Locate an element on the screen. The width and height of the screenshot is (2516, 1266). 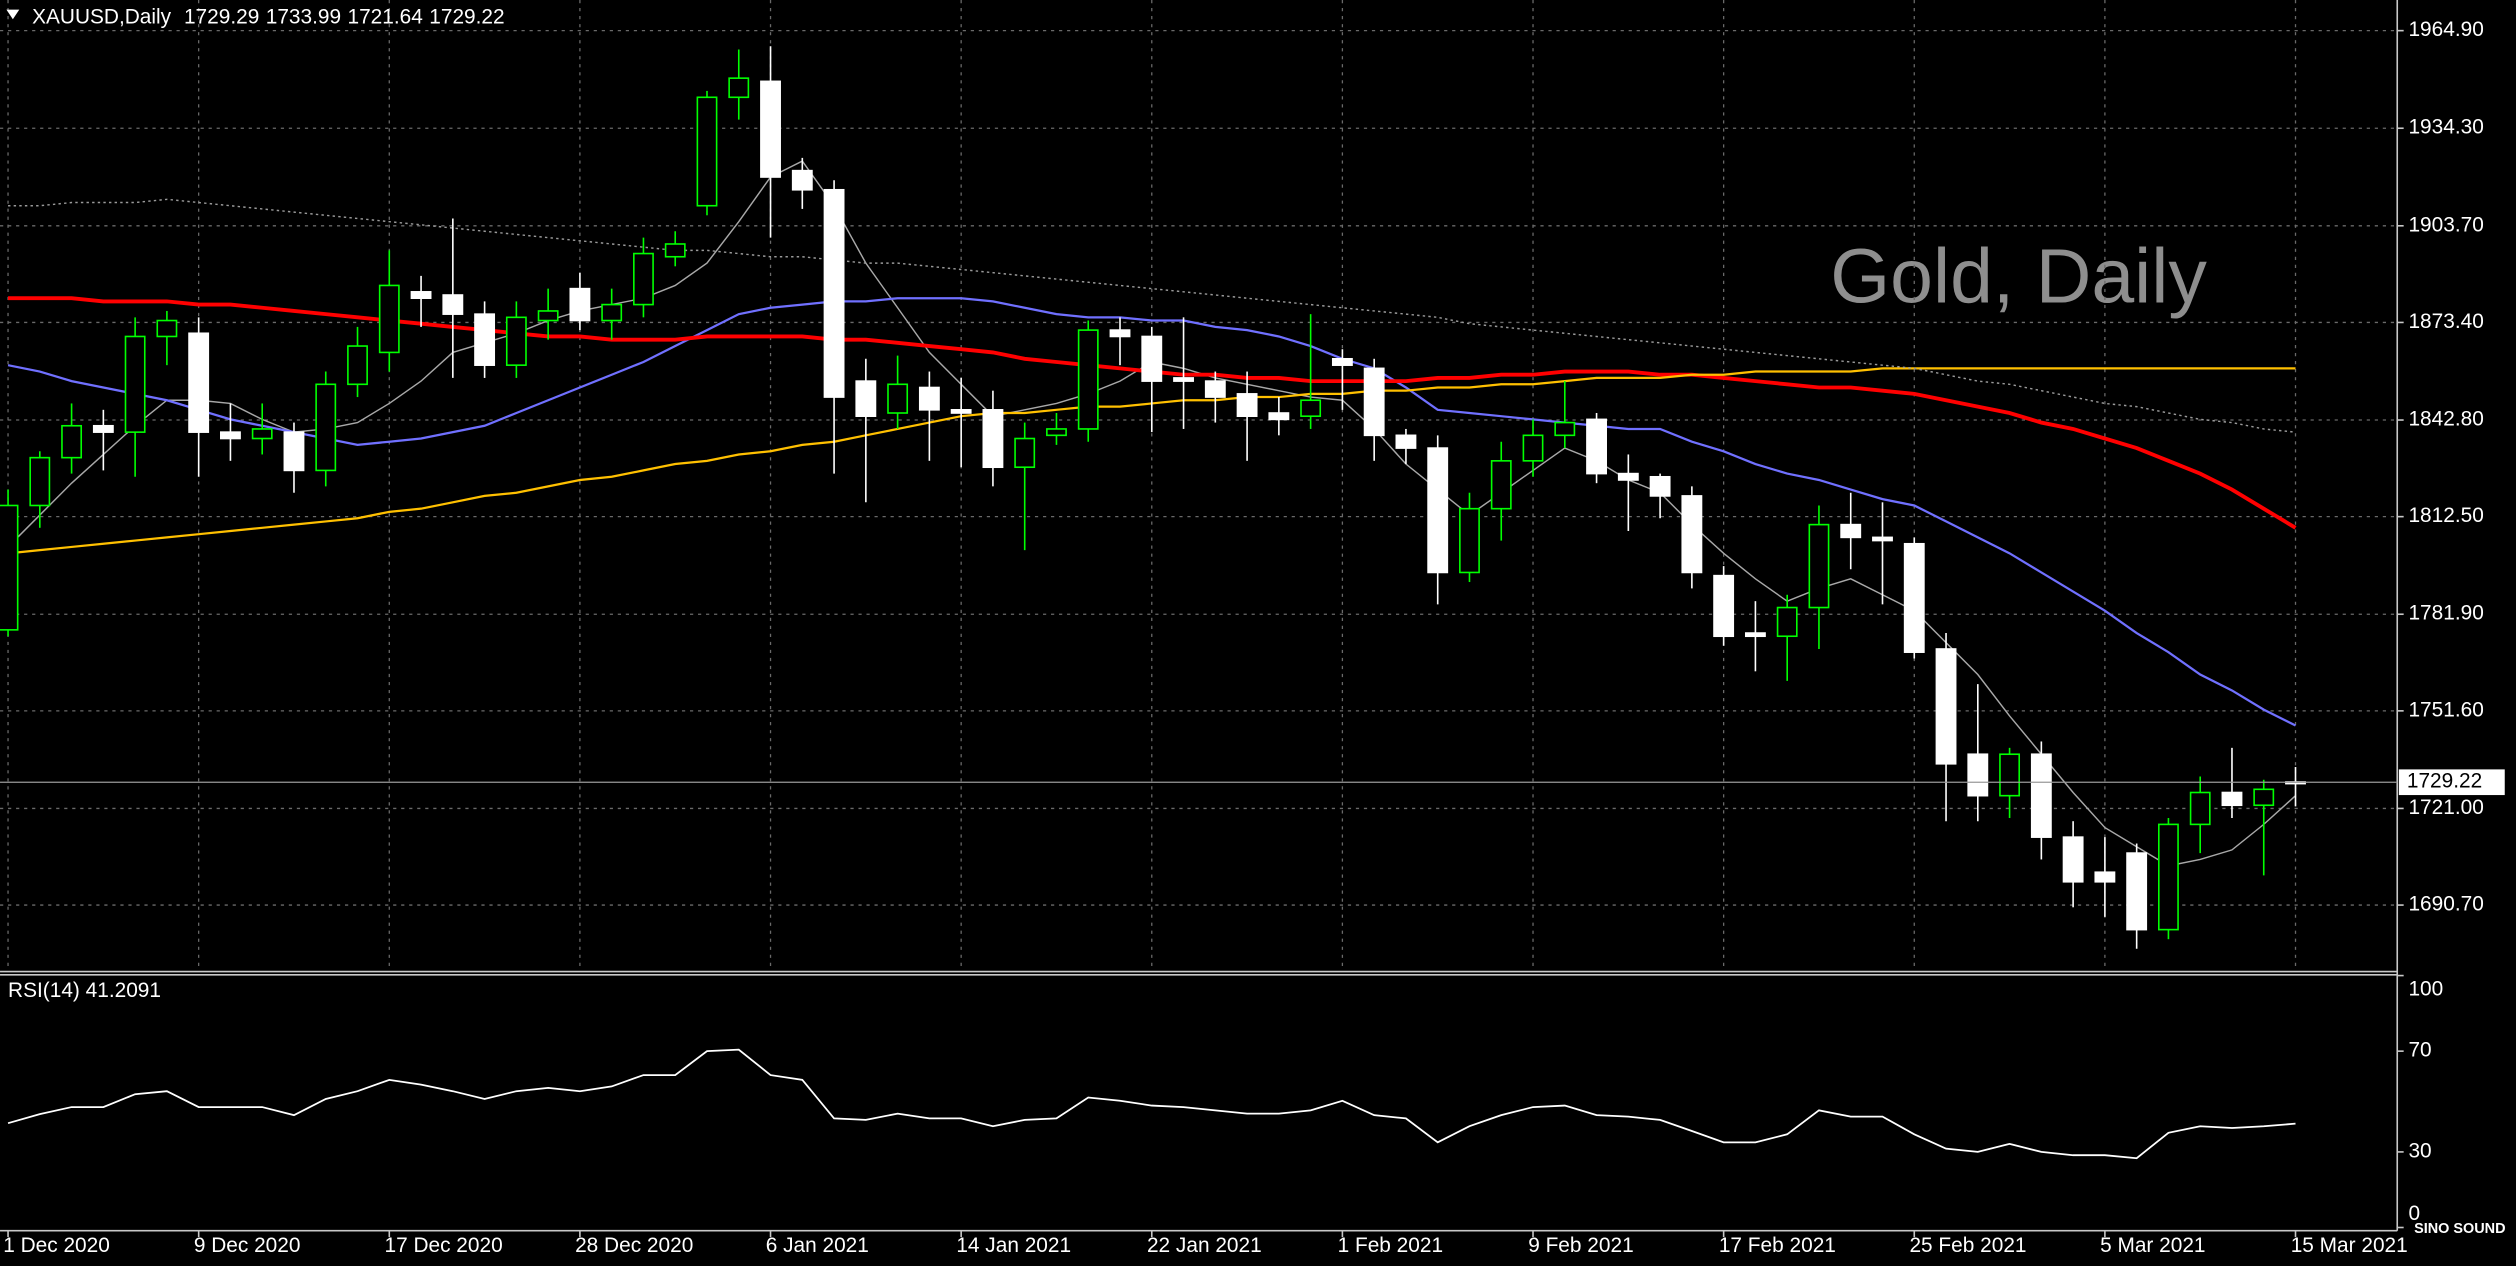
x-tick-label: 17 Dec 2020 is located at coordinates (443, 1245).